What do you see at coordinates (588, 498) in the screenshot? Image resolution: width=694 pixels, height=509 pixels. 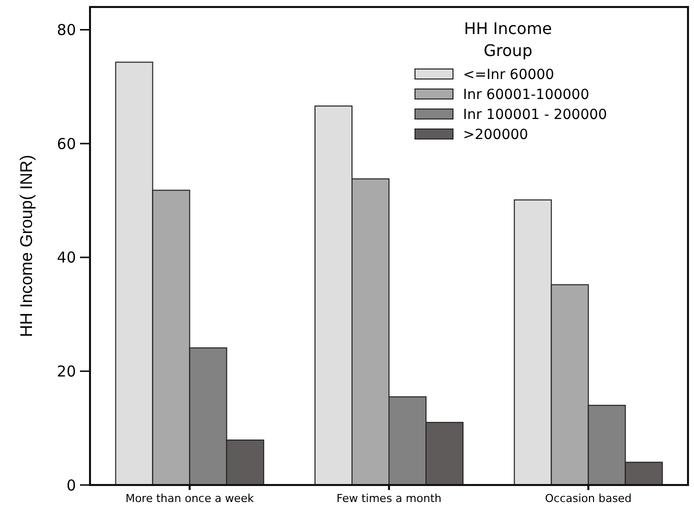 I see `x-tick-label: Occasion based` at bounding box center [588, 498].